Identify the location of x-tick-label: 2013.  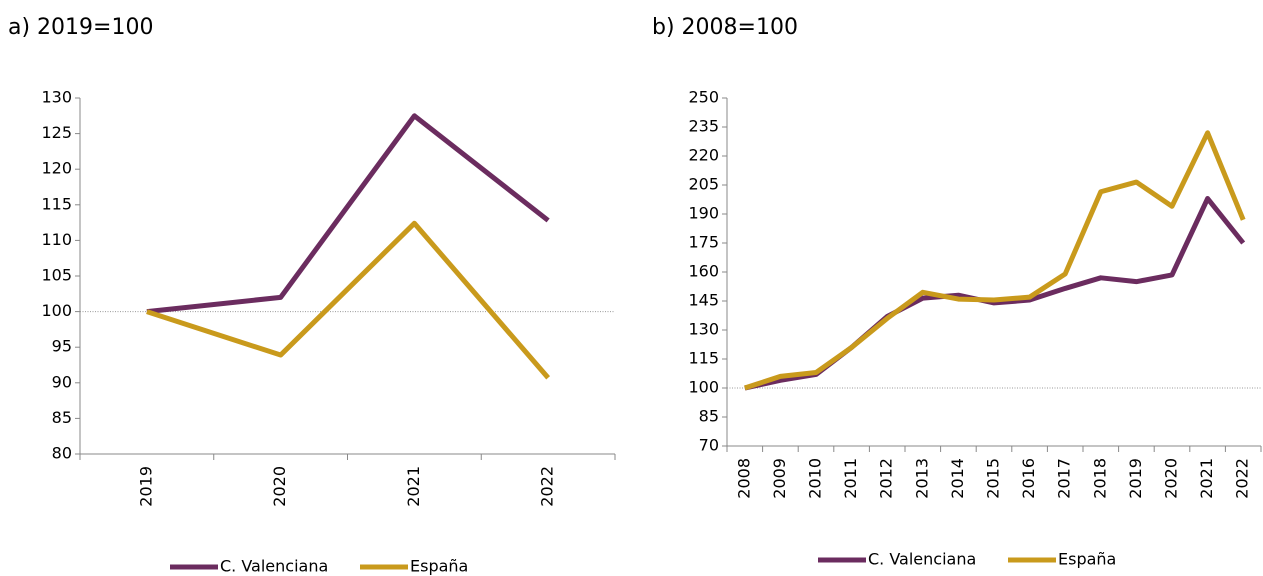
(921, 478).